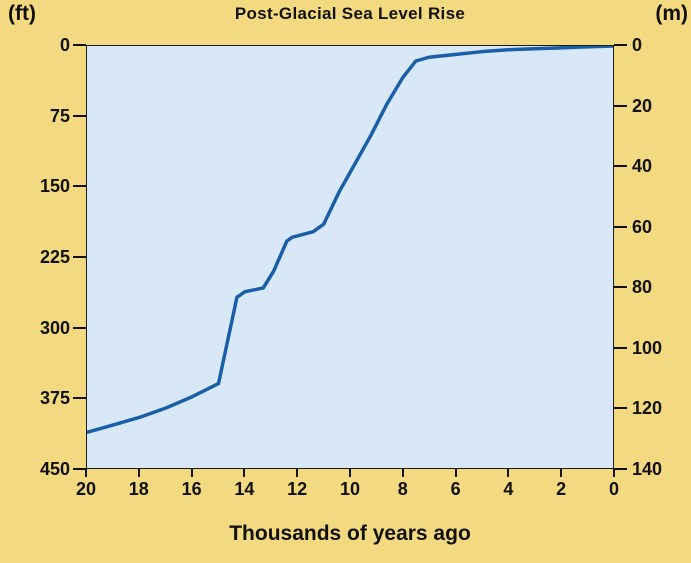 The height and width of the screenshot is (563, 691). What do you see at coordinates (59, 115) in the screenshot?
I see `left-axis-tick-label: 75` at bounding box center [59, 115].